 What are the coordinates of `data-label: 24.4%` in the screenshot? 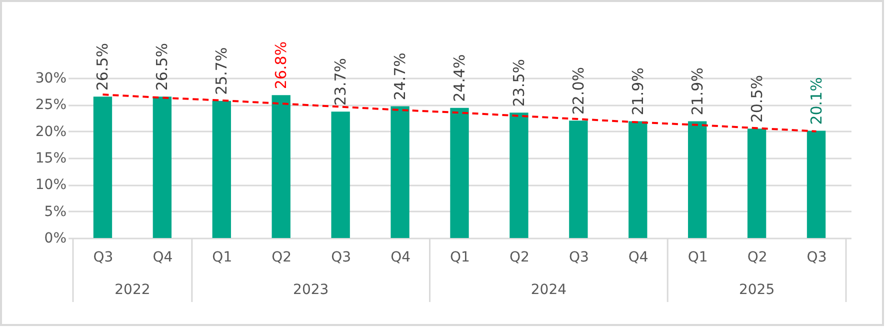 It's located at (459, 78).